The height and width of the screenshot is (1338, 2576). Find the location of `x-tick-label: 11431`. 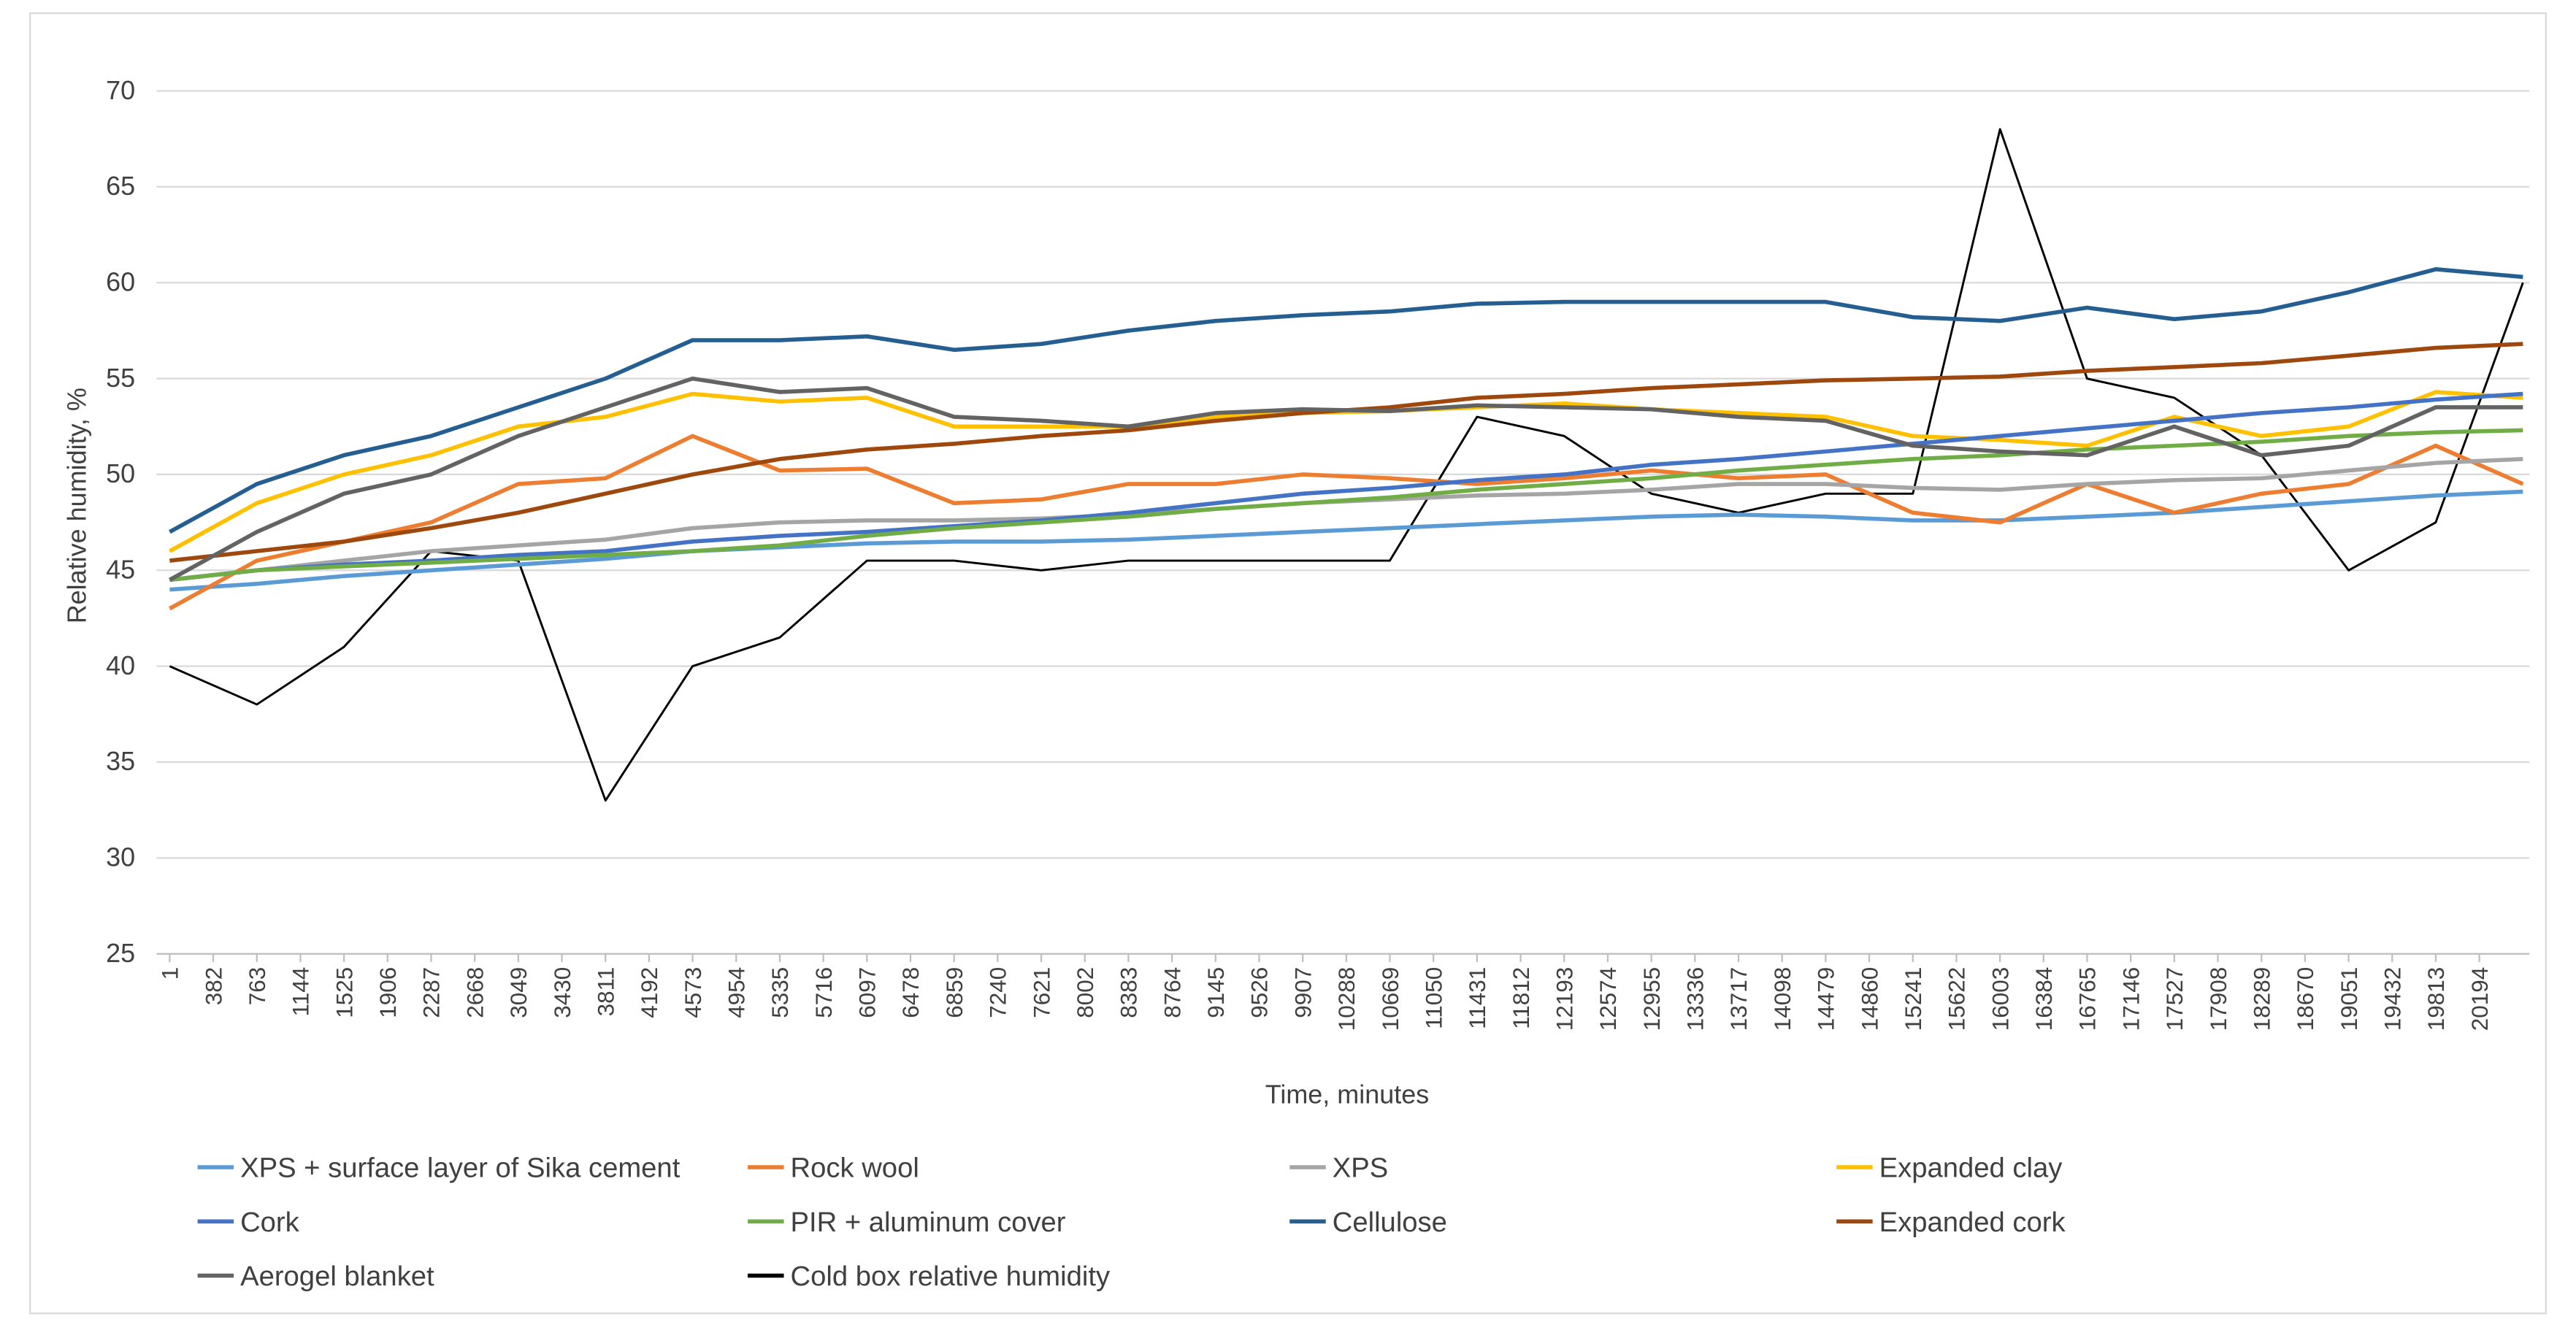

x-tick-label: 11431 is located at coordinates (1477, 998).